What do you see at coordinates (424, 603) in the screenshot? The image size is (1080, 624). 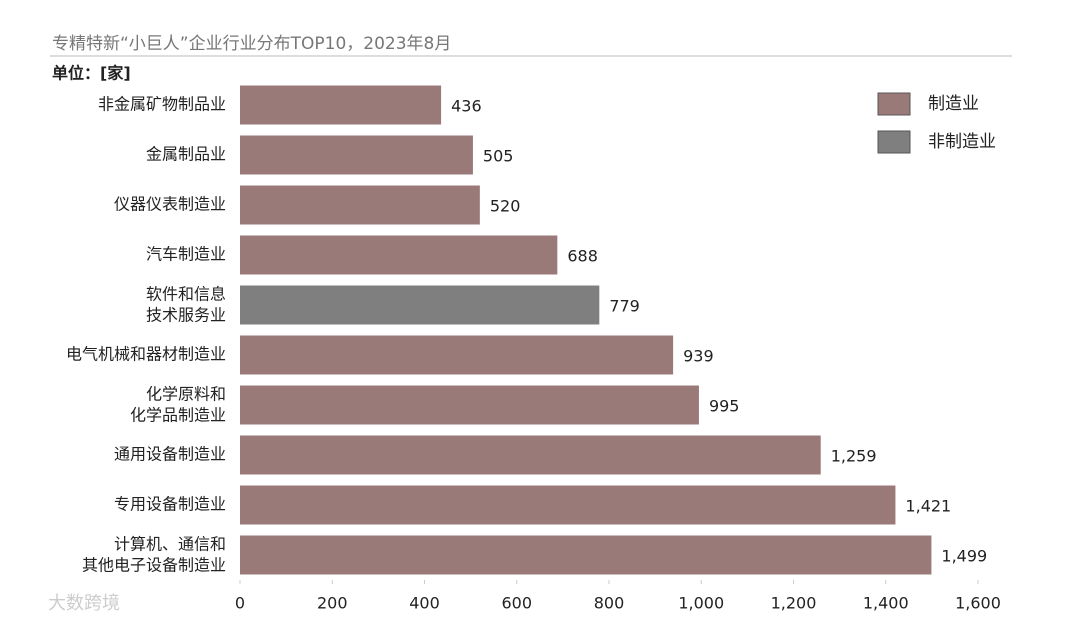 I see `x-tick-label: 400` at bounding box center [424, 603].